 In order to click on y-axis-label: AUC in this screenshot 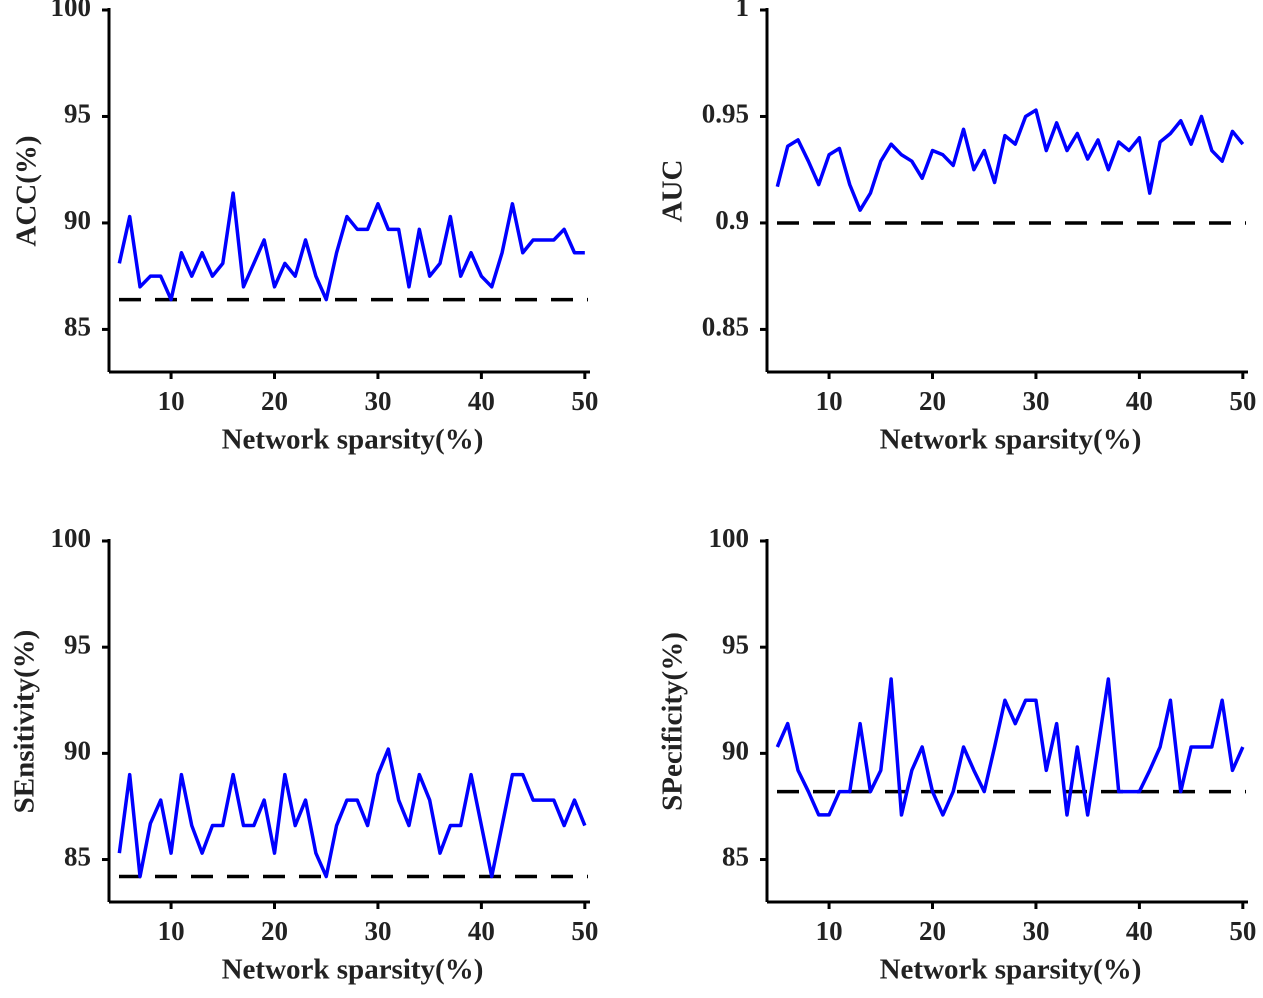, I will do `click(673, 191)`.